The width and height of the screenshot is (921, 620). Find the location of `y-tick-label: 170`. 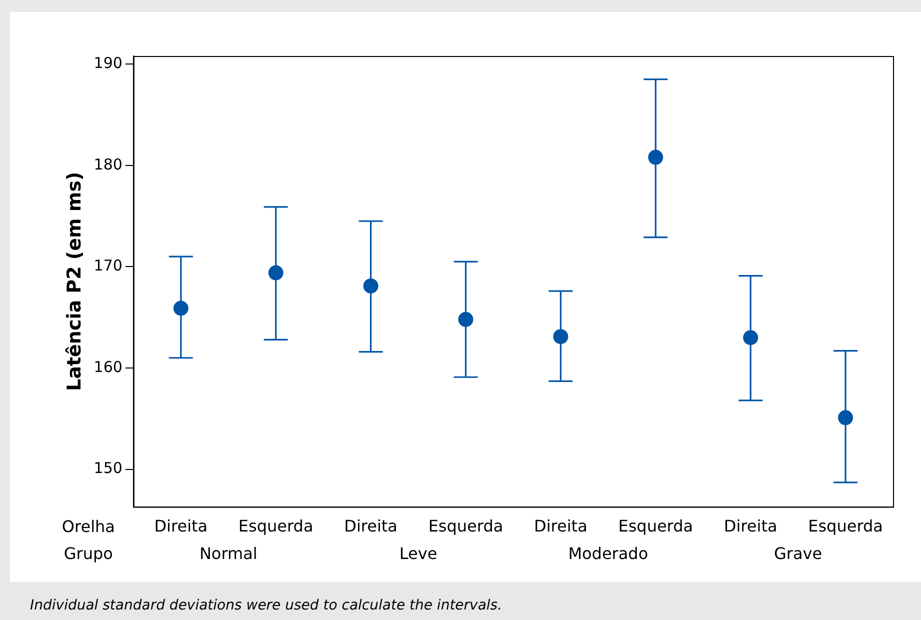

y-tick-label: 170 is located at coordinates (108, 265).